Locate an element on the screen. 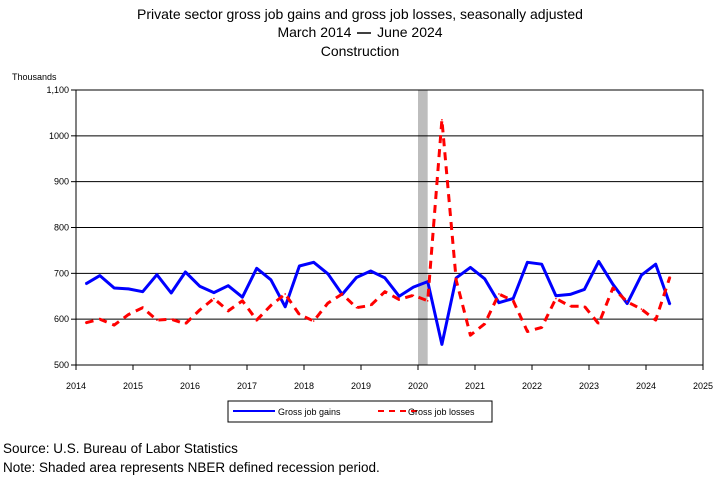 The height and width of the screenshot is (480, 720). legend-label-gains: Gross job gains is located at coordinates (309, 412).